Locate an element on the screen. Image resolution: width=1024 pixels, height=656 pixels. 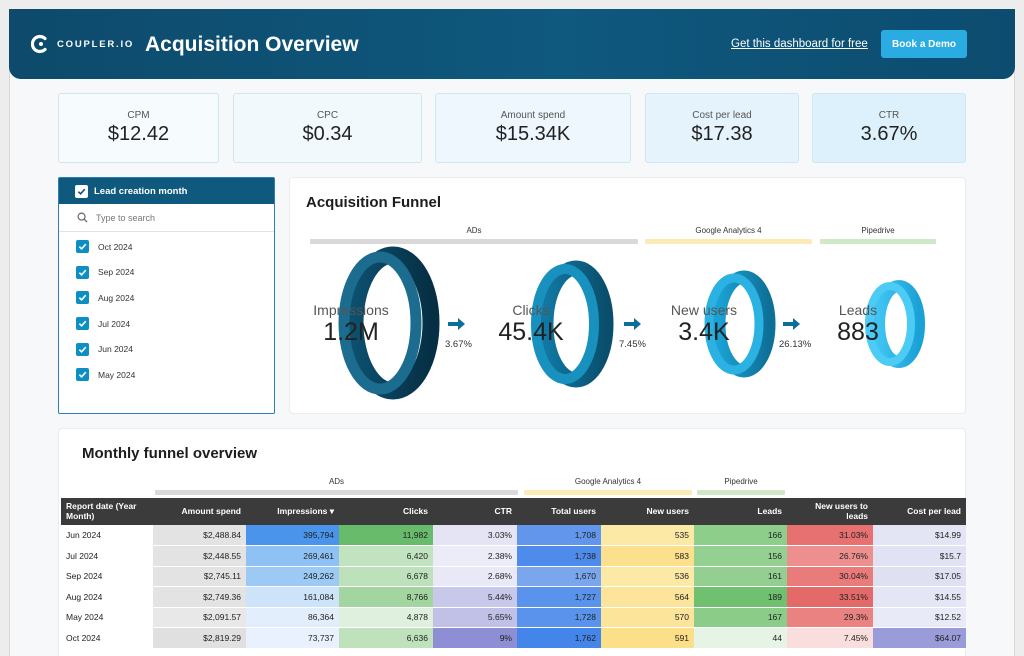
segment-label-pipedrive: Pipedrive is located at coordinates (878, 230).